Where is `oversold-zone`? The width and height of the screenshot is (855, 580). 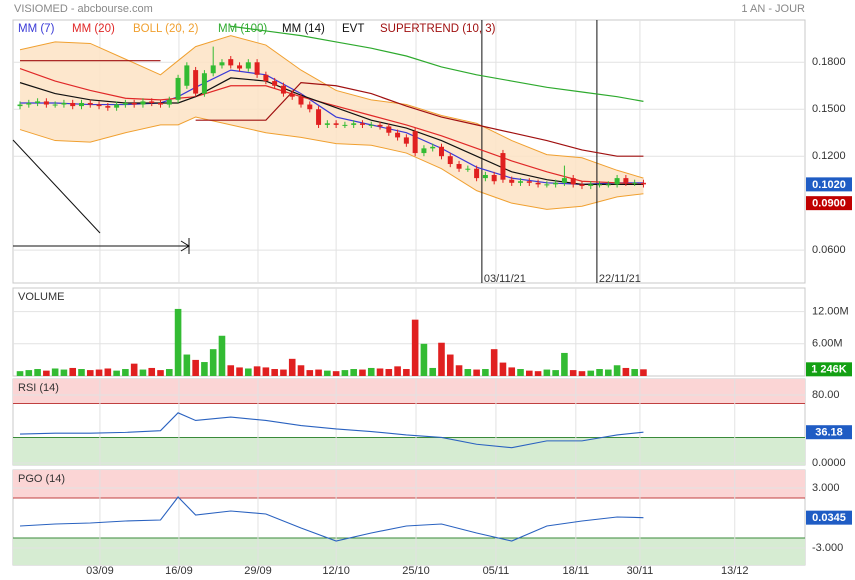 oversold-zone is located at coordinates (409, 451).